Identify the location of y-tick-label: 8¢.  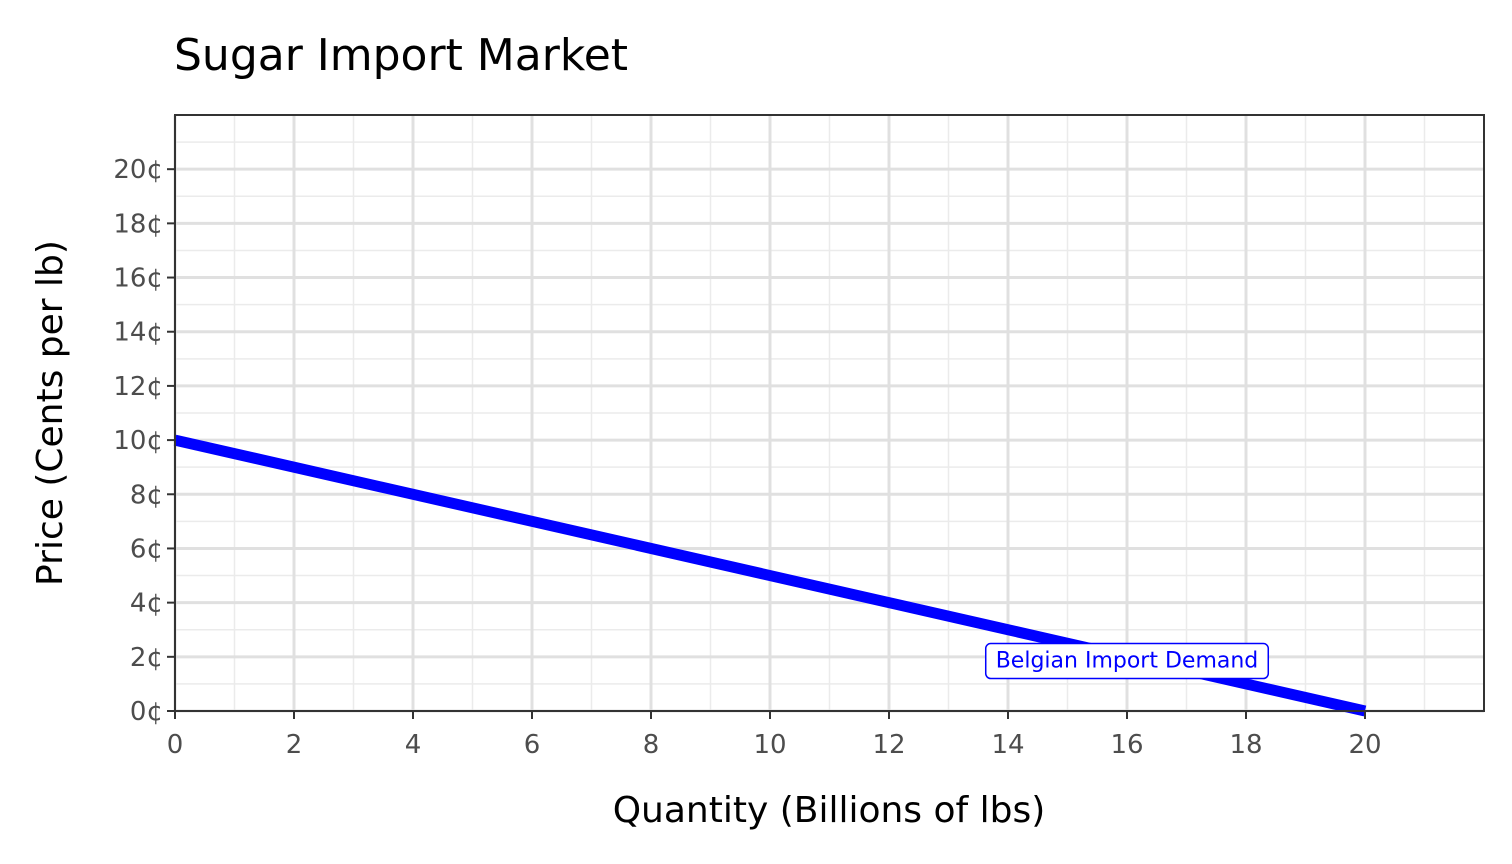
(146, 495).